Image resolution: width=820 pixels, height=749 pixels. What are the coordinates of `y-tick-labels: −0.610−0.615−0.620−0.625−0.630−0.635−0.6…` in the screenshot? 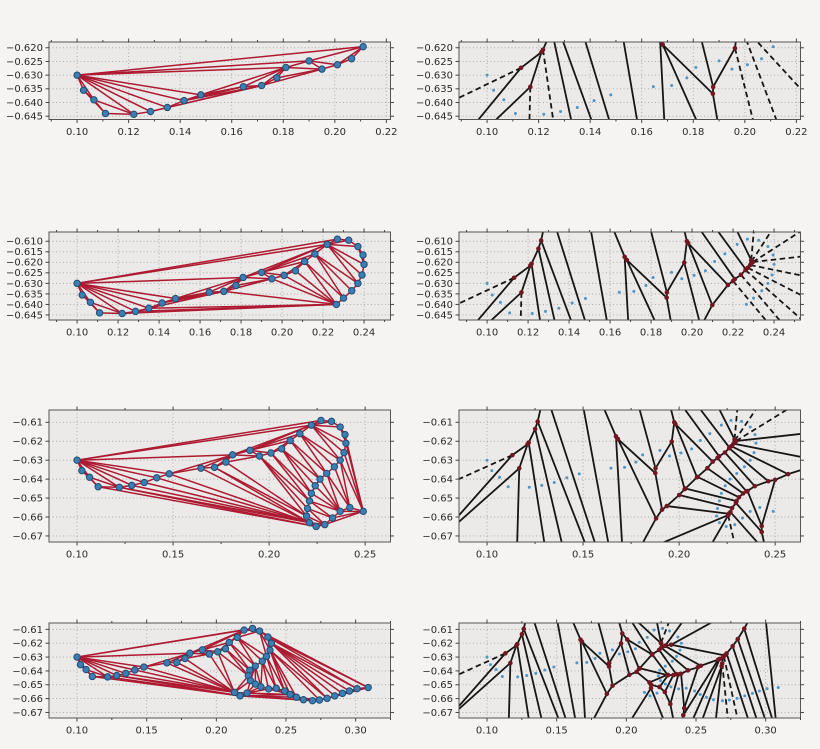 It's located at (434, 279).